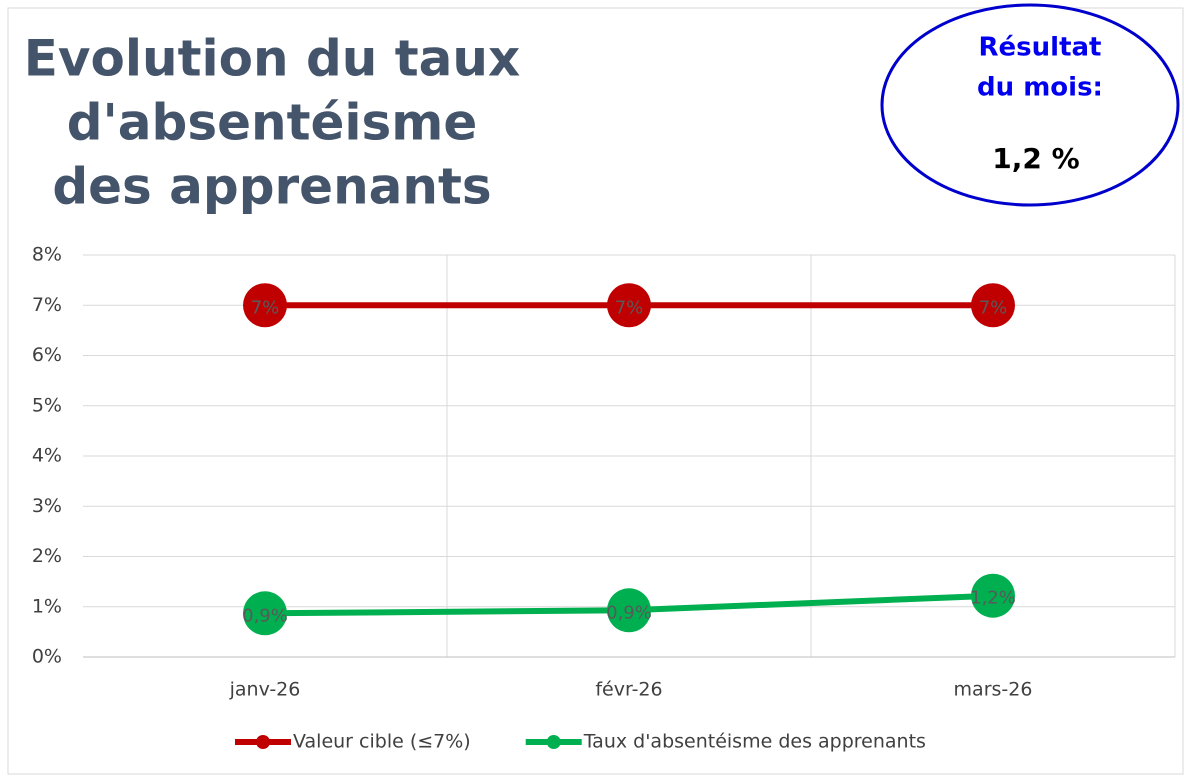 Image resolution: width=1184 pixels, height=779 pixels. I want to click on y-tick-label: 5%, so click(47, 405).